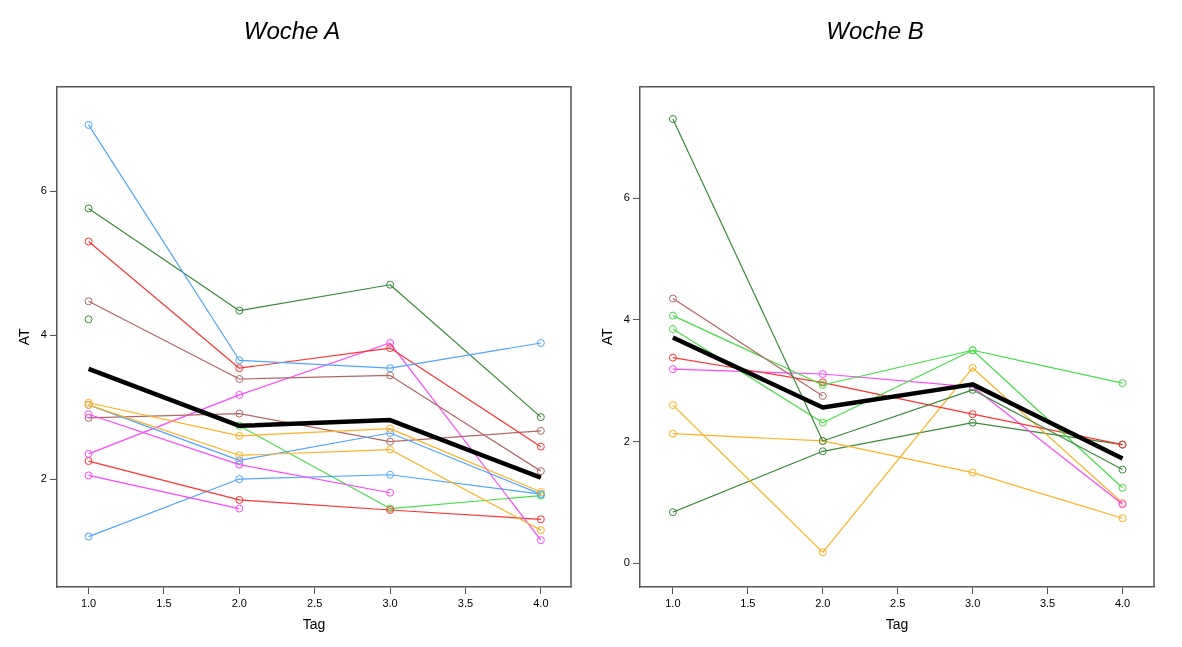 Image resolution: width=1182 pixels, height=647 pixels. Describe the element at coordinates (875, 31) in the screenshot. I see `chart-title: Woche B` at that location.